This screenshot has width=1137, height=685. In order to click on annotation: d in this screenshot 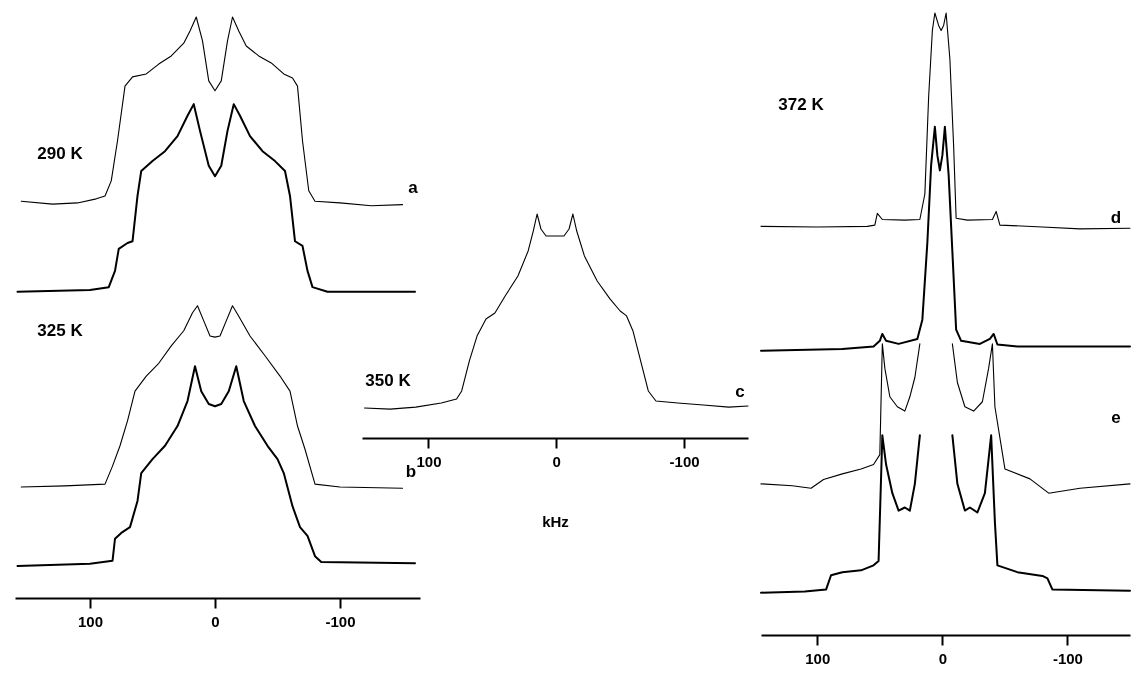, I will do `click(1116, 217)`.